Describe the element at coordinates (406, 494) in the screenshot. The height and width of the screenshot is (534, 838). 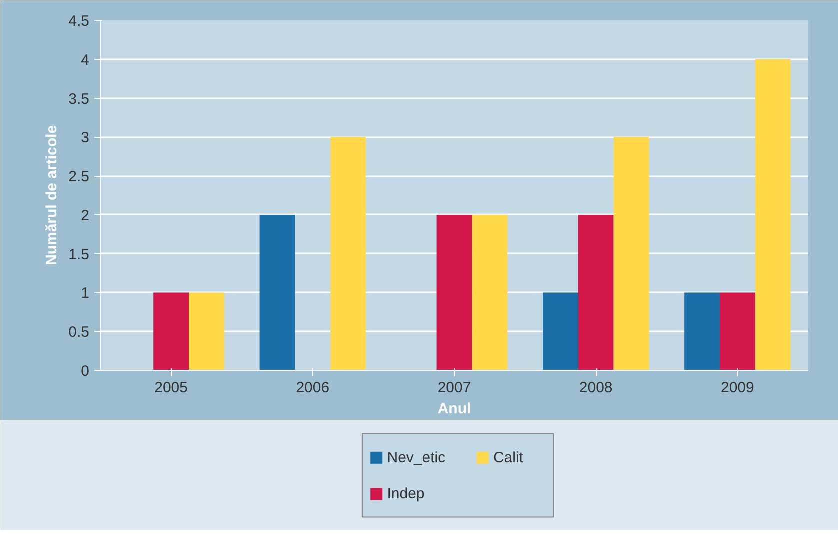
I see `legend-label: Indep` at that location.